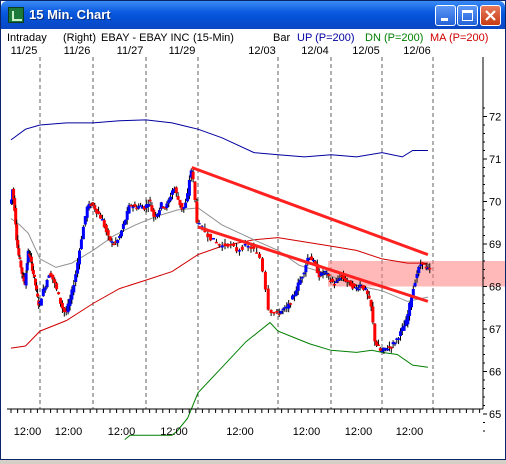 The height and width of the screenshot is (464, 506). What do you see at coordinates (459, 38) in the screenshot?
I see `ma-legend: MA (P=200)` at bounding box center [459, 38].